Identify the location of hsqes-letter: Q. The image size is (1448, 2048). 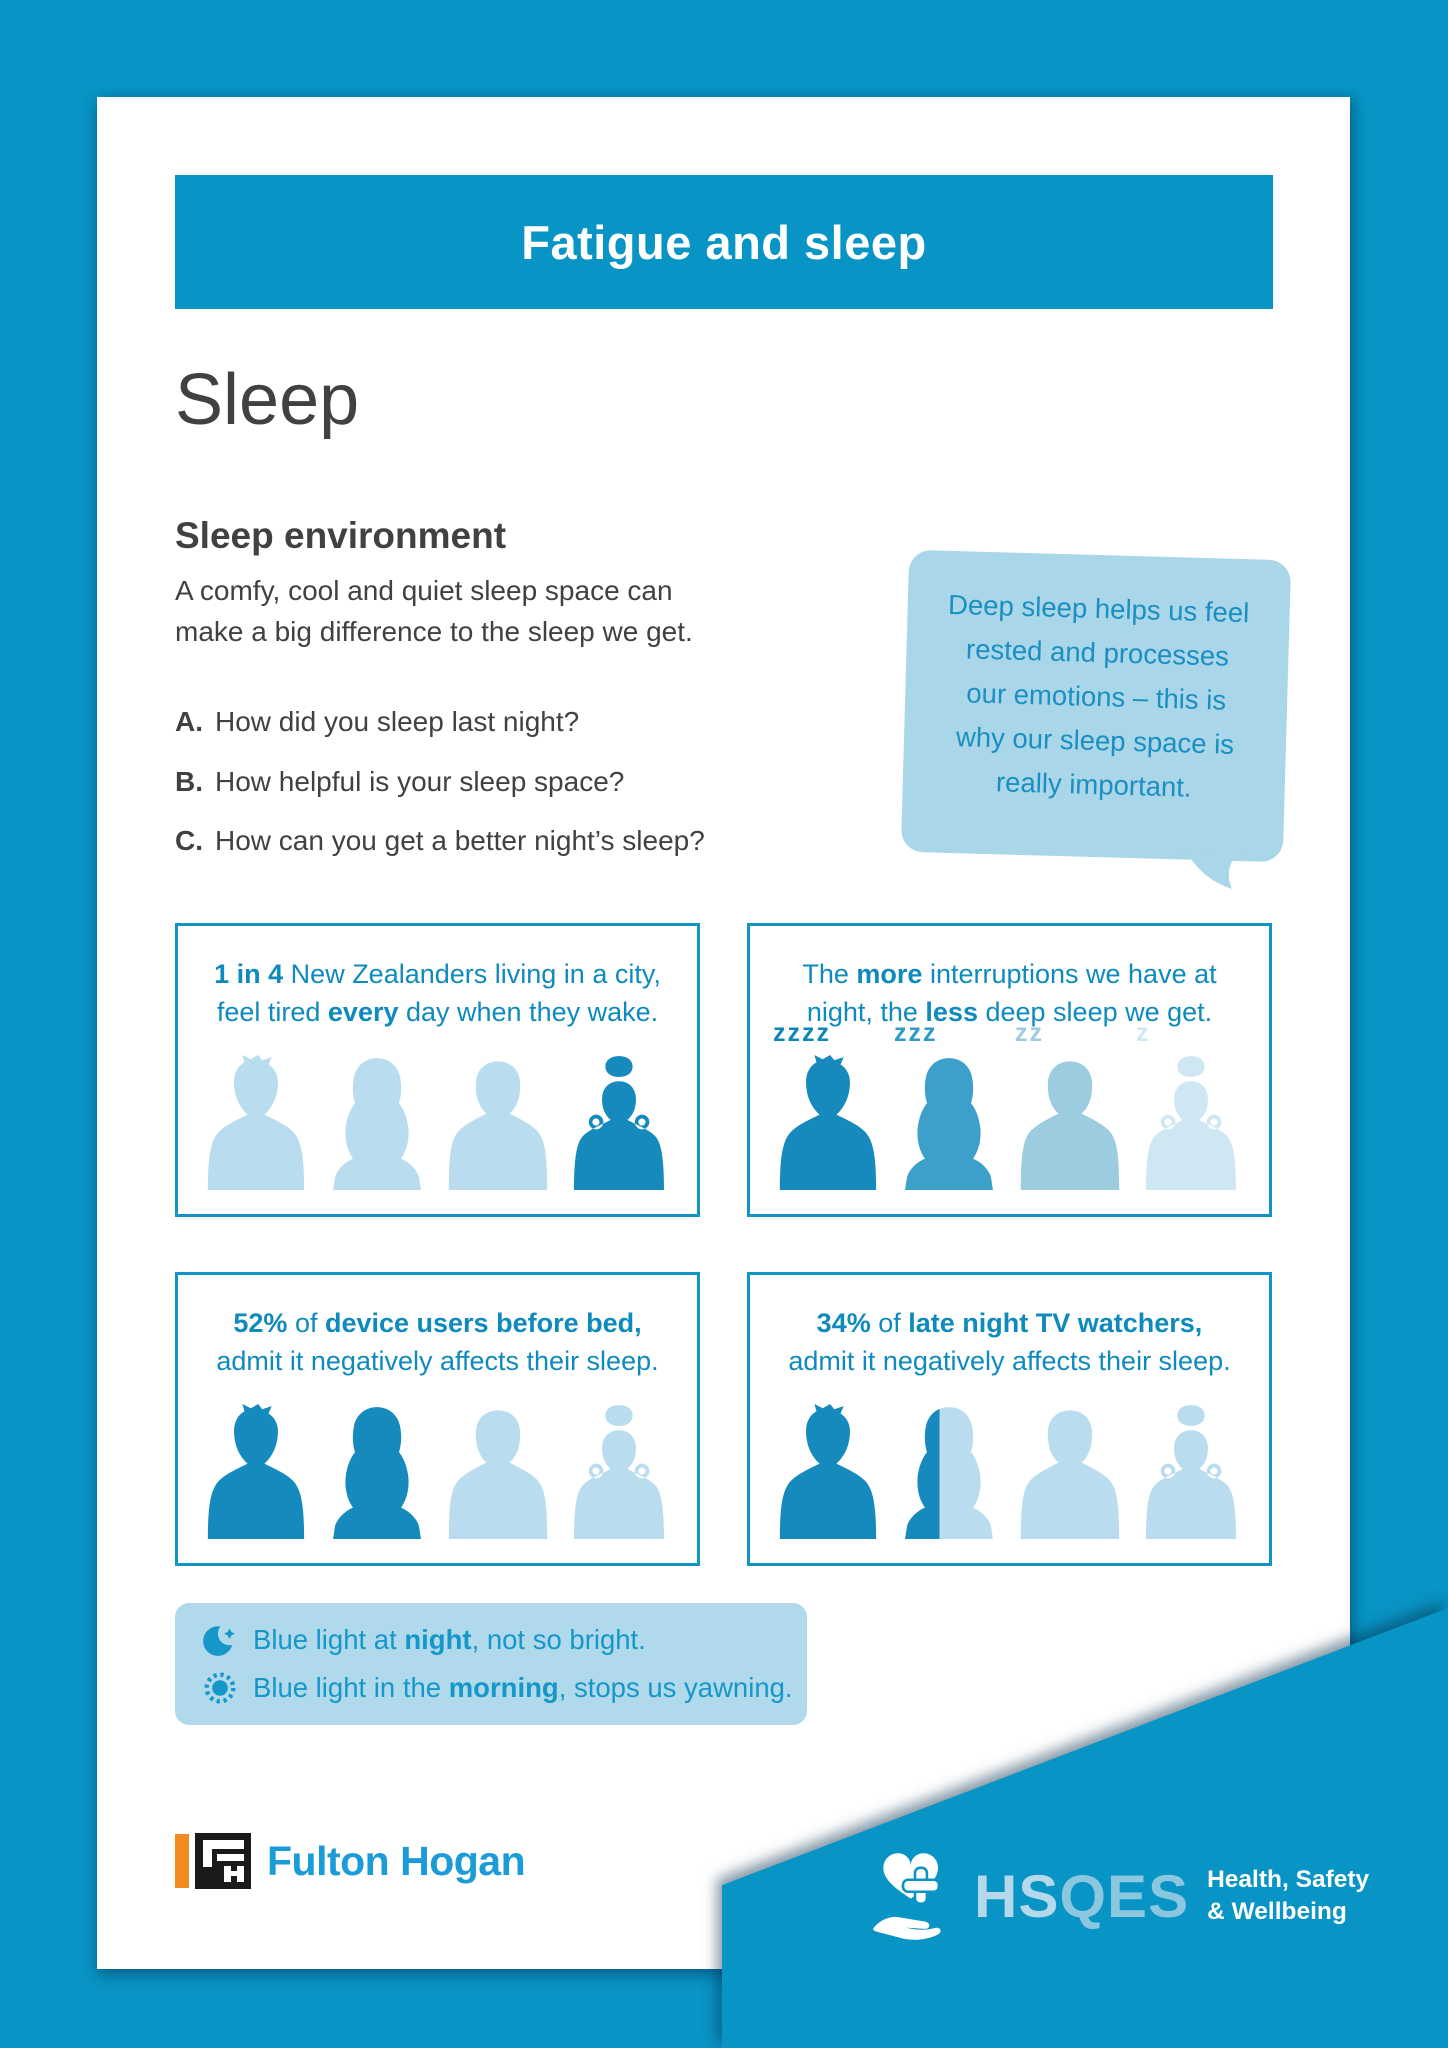
(1083, 1896).